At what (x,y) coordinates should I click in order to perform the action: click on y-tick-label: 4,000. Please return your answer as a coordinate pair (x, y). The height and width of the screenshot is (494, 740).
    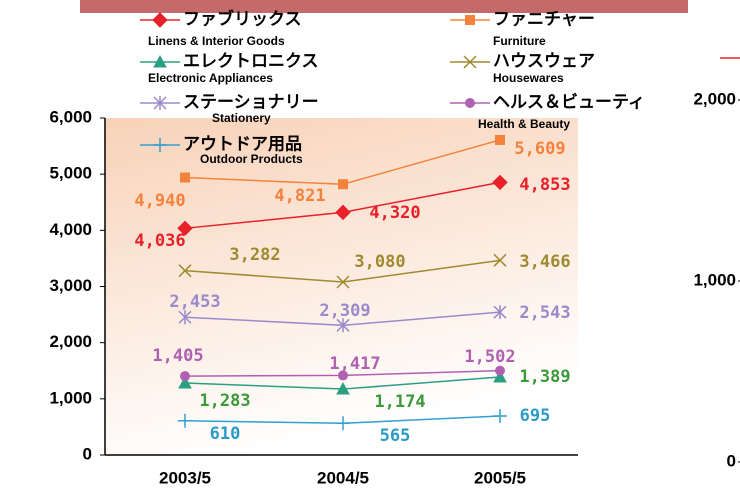
    Looking at the image, I should click on (70, 229).